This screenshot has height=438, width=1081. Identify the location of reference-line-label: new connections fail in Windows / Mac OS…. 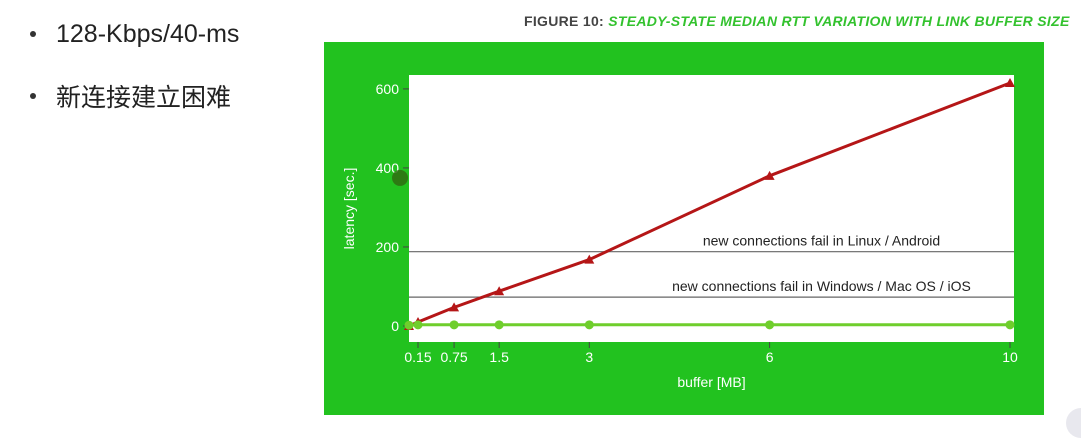
(821, 286).